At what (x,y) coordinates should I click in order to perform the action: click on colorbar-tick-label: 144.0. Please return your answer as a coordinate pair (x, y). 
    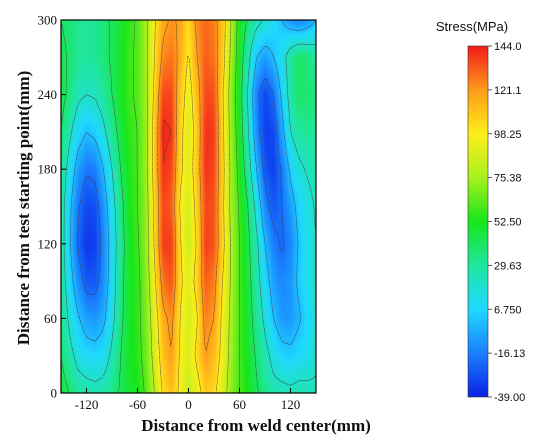
    Looking at the image, I should click on (508, 47).